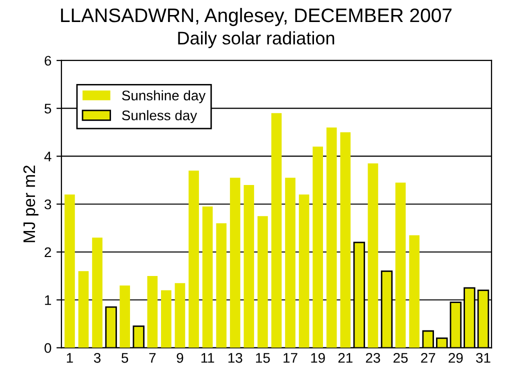  What do you see at coordinates (256, 39) in the screenshot?
I see `chart-subtitle: Daily solar radiation` at bounding box center [256, 39].